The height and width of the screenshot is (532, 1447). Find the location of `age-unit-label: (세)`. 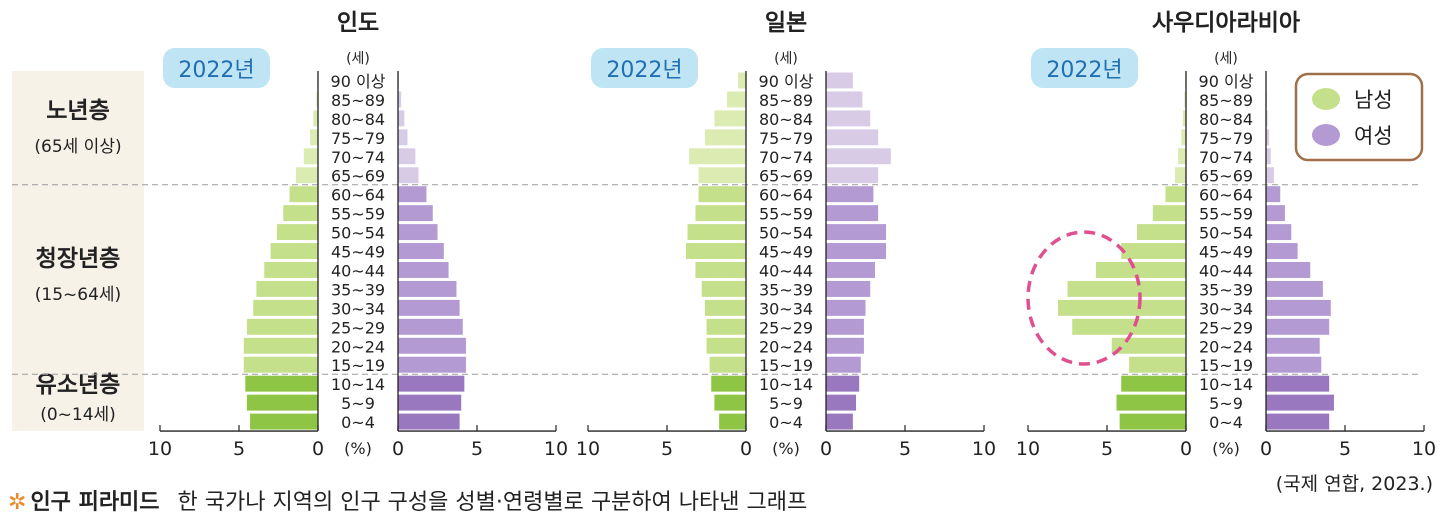

age-unit-label: (세) is located at coordinates (786, 59).